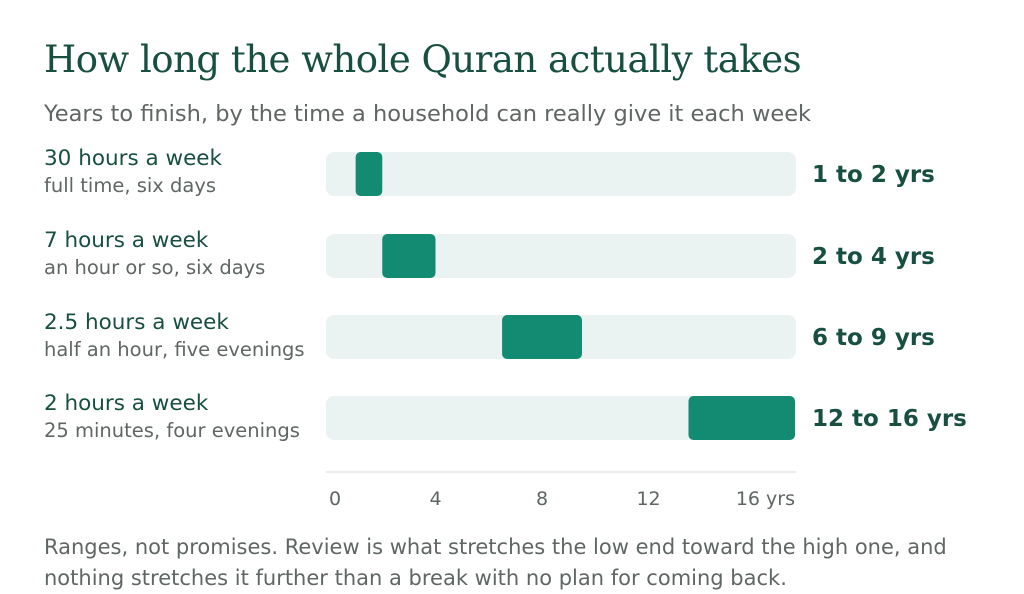 This screenshot has width=1024, height=594. I want to click on range-label-row-4: 12 to 16 yrs, so click(889, 419).